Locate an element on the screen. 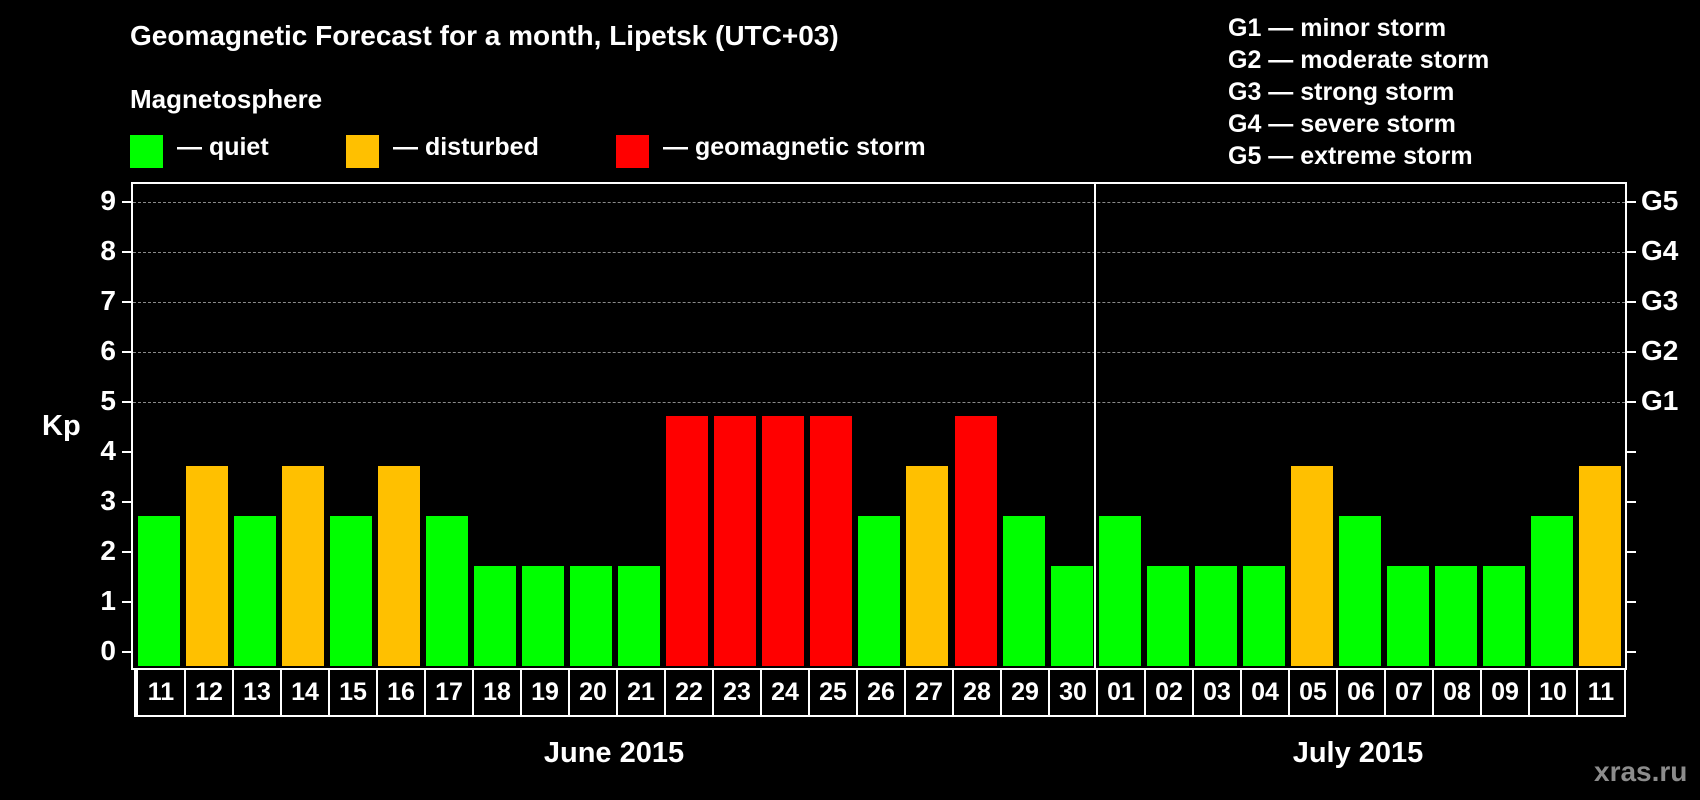  date-cell: 07 is located at coordinates (1408, 692).